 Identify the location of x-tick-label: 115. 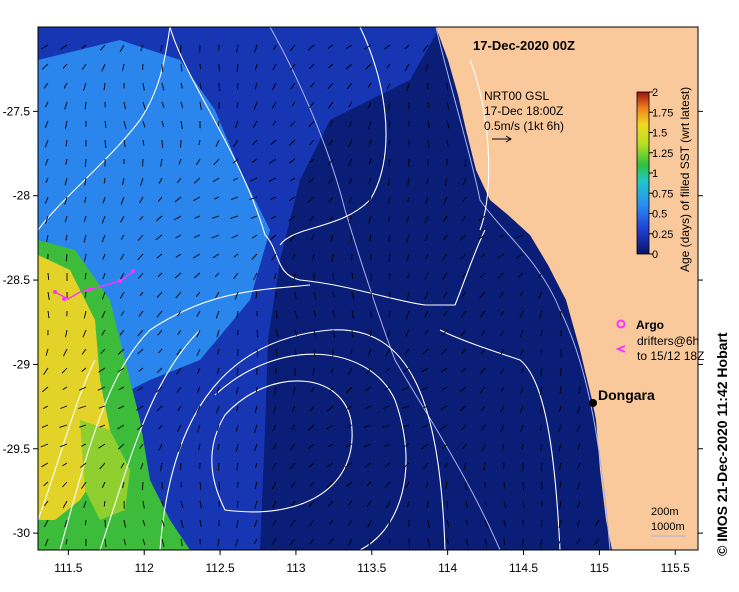
(599, 568).